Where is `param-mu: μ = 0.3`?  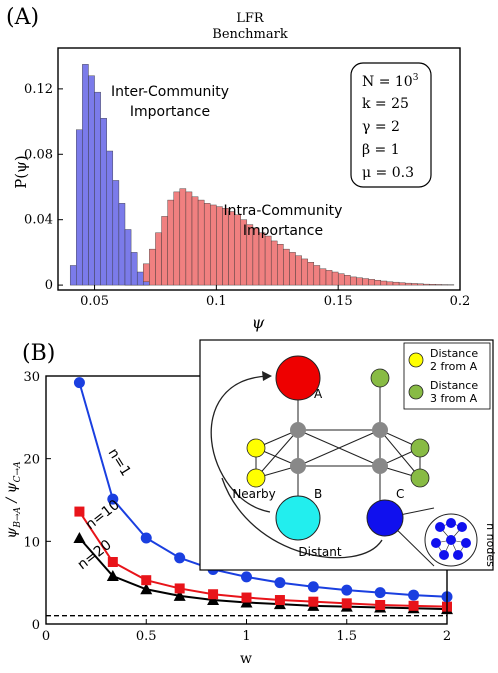 param-mu: μ = 0.3 is located at coordinates (388, 173).